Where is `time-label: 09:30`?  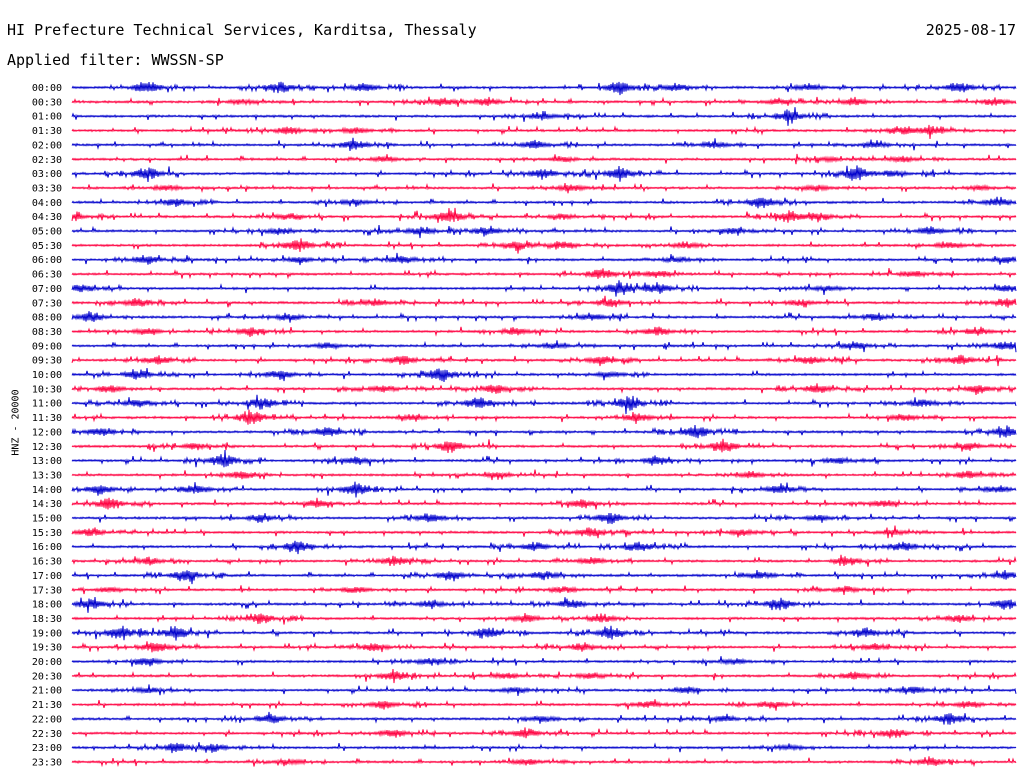 time-label: 09:30 is located at coordinates (47, 361).